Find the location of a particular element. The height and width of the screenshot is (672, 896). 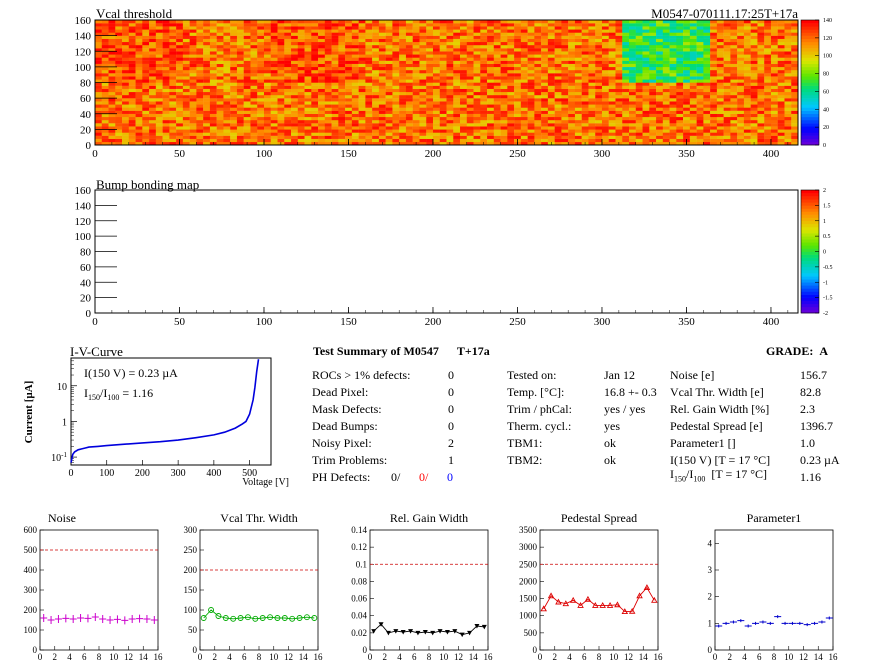

vcal-palette-band is located at coordinates (810, 37).